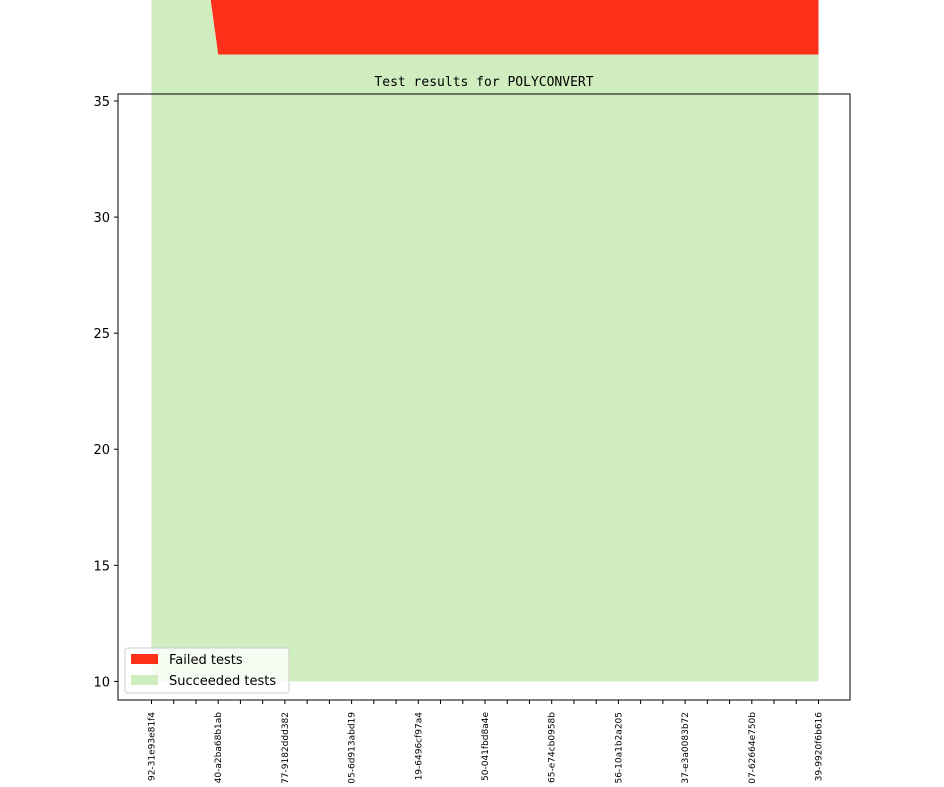 The height and width of the screenshot is (787, 944). What do you see at coordinates (206, 660) in the screenshot?
I see `legend-label: Failed tests` at bounding box center [206, 660].